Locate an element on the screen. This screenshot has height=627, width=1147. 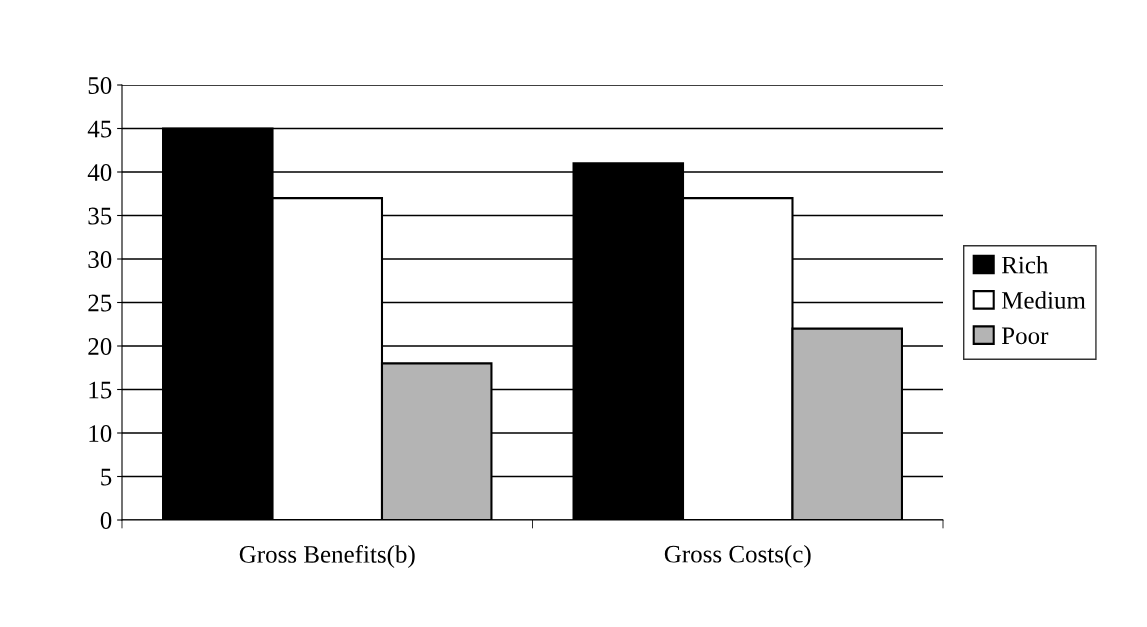
y-tick-label: 5 is located at coordinates (106, 477).